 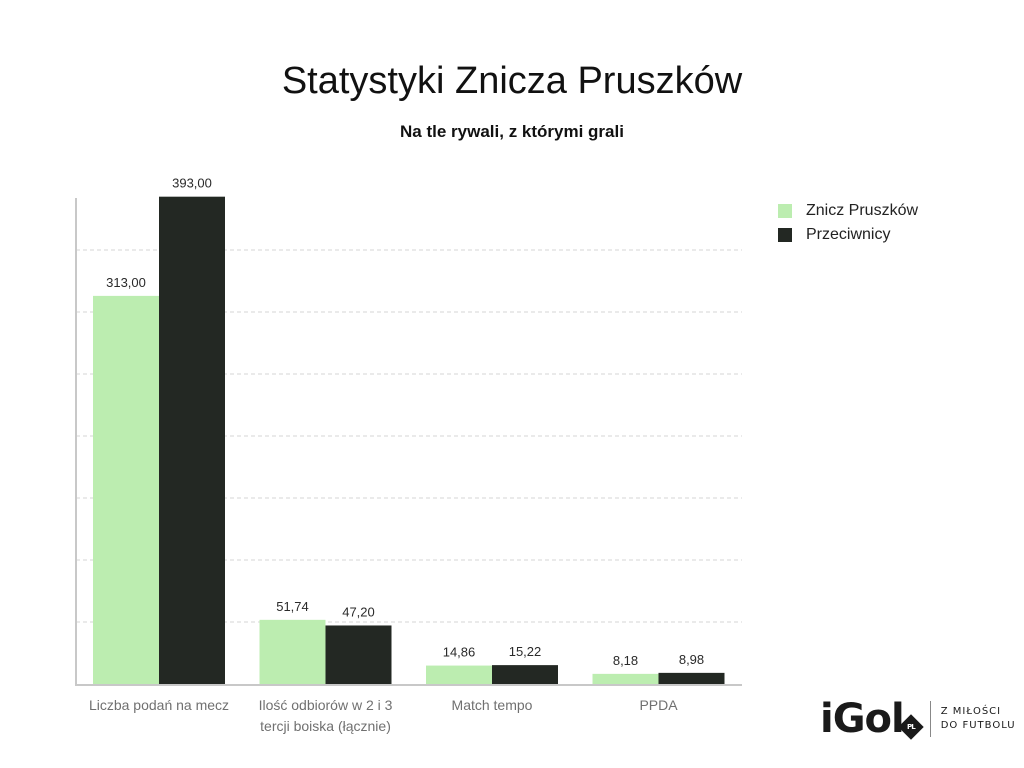 What do you see at coordinates (492, 705) in the screenshot?
I see `category-label: Match tempo` at bounding box center [492, 705].